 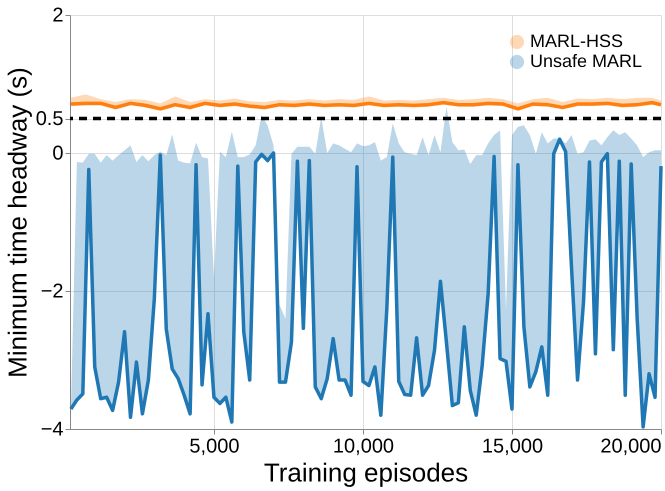 What do you see at coordinates (513, 447) in the screenshot?
I see `x-tick-label: 15,000` at bounding box center [513, 447].